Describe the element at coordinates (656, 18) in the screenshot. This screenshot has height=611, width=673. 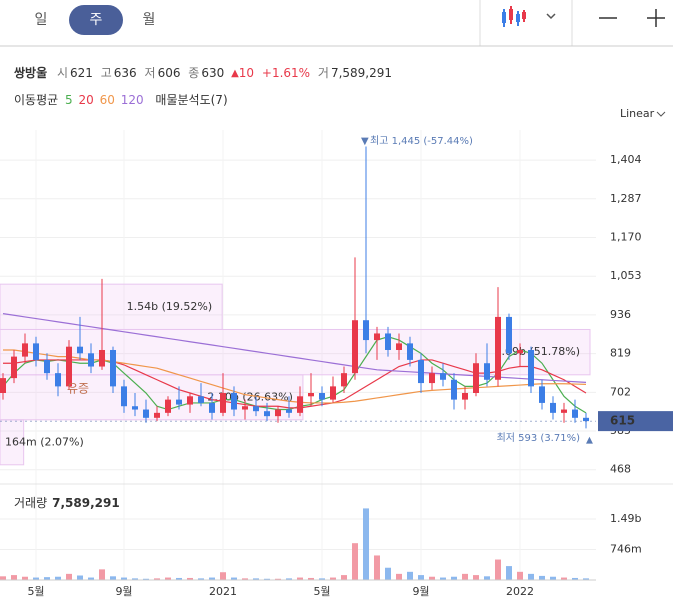
I see `zoom-in` at that location.